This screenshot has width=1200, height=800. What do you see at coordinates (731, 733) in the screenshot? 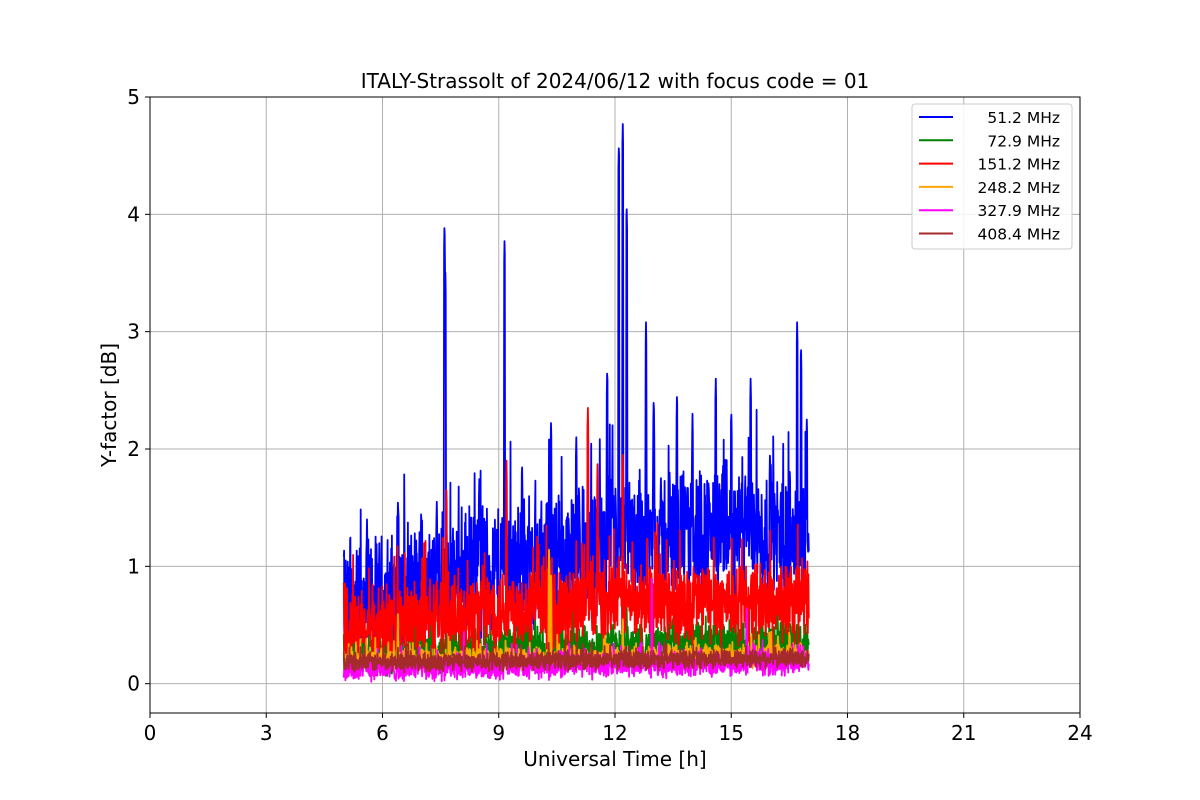
I see `x-tick-label: 15` at bounding box center [731, 733].